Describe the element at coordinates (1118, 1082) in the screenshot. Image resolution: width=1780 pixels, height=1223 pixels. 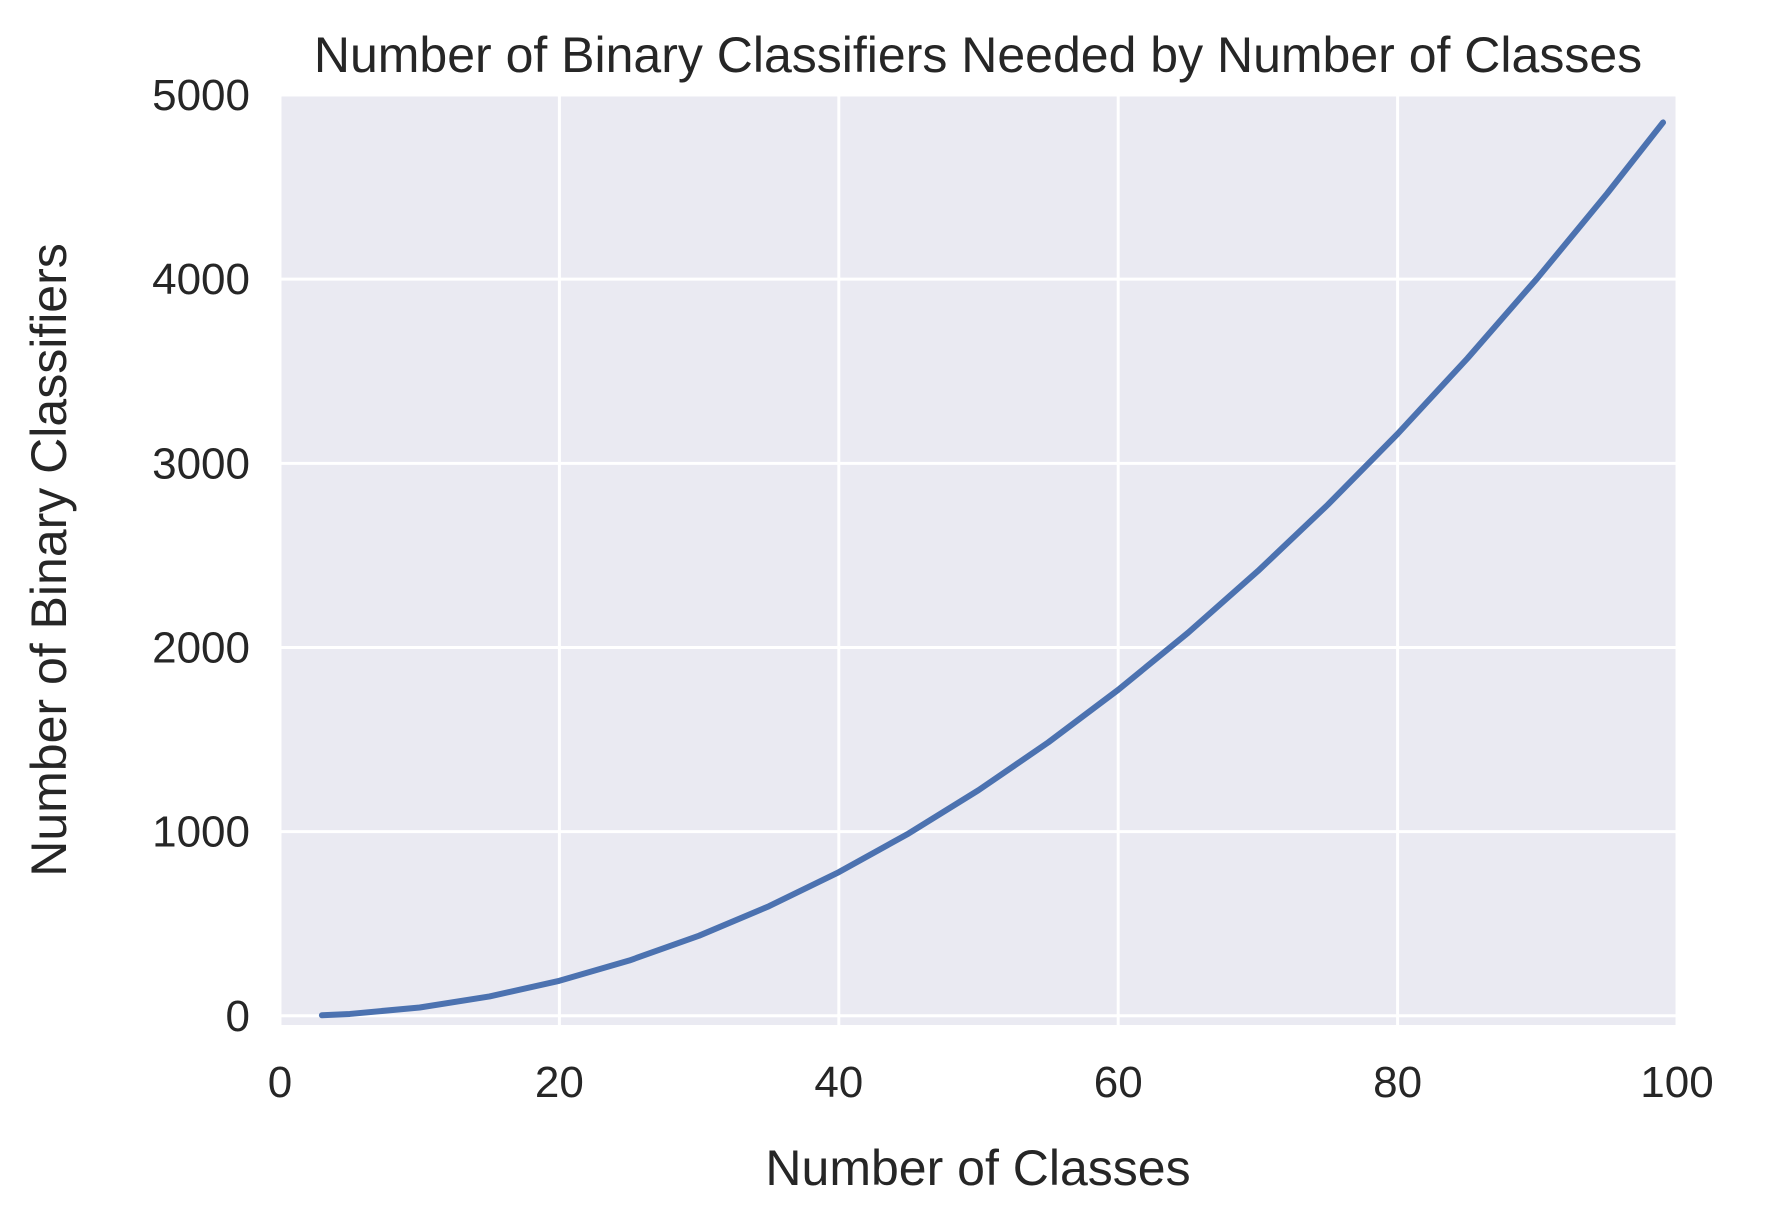
I see `x-tick-label: 60` at that location.